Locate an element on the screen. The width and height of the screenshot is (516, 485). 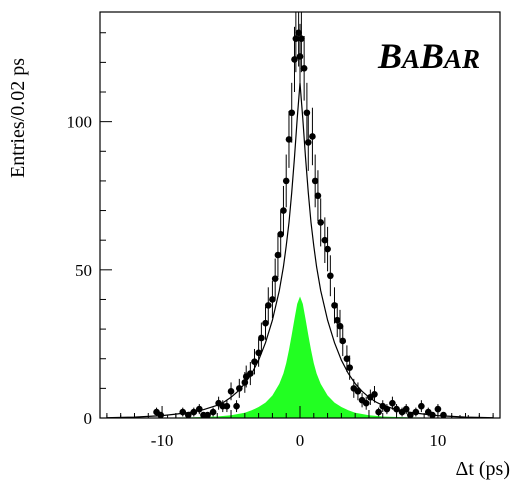
logo-a1: A is located at coordinates (410, 59).